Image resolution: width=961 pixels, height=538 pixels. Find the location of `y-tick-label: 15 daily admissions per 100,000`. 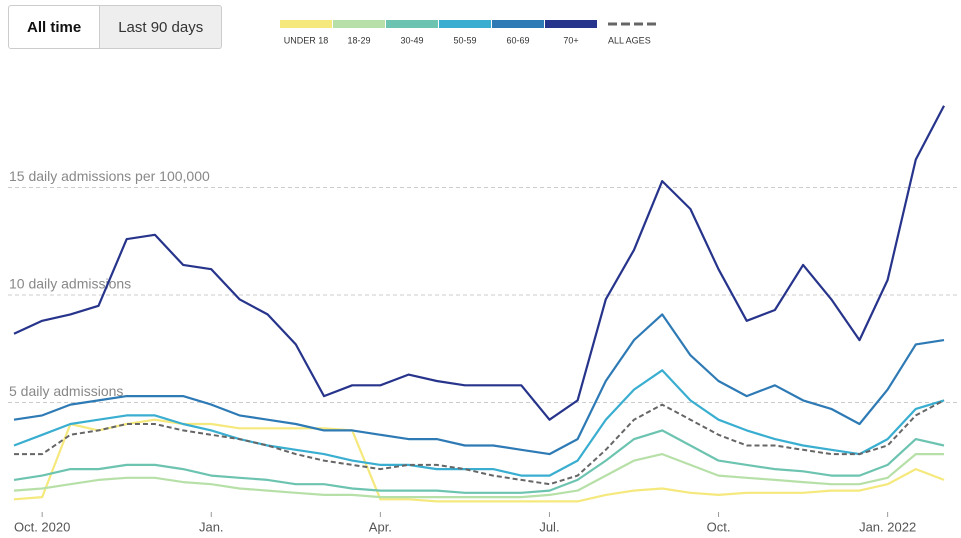

y-tick-label: 15 daily admissions per 100,000 is located at coordinates (109, 176).